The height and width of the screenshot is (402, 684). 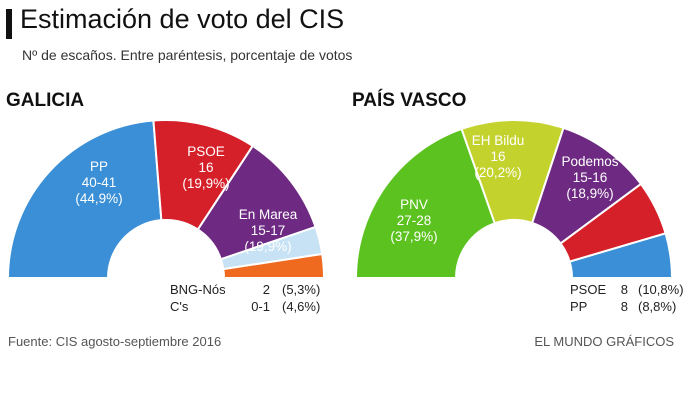 What do you see at coordinates (198, 289) in the screenshot?
I see `legend-name-bng-nos: BNG-Nós` at bounding box center [198, 289].